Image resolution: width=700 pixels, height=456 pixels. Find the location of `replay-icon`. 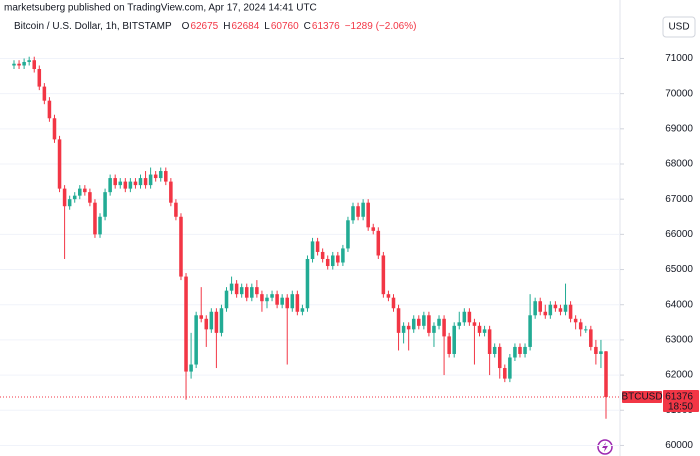

replay-icon is located at coordinates (605, 447).